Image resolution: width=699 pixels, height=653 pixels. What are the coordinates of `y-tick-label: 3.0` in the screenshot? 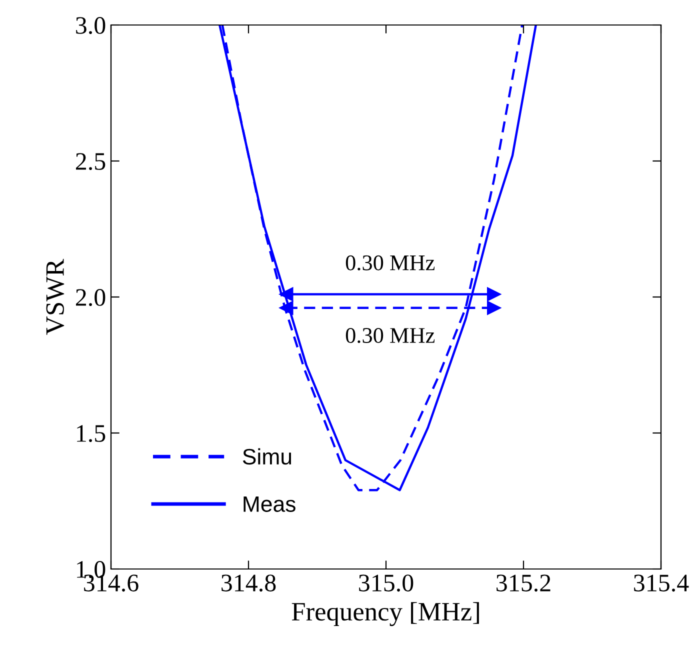 It's located at (91, 25).